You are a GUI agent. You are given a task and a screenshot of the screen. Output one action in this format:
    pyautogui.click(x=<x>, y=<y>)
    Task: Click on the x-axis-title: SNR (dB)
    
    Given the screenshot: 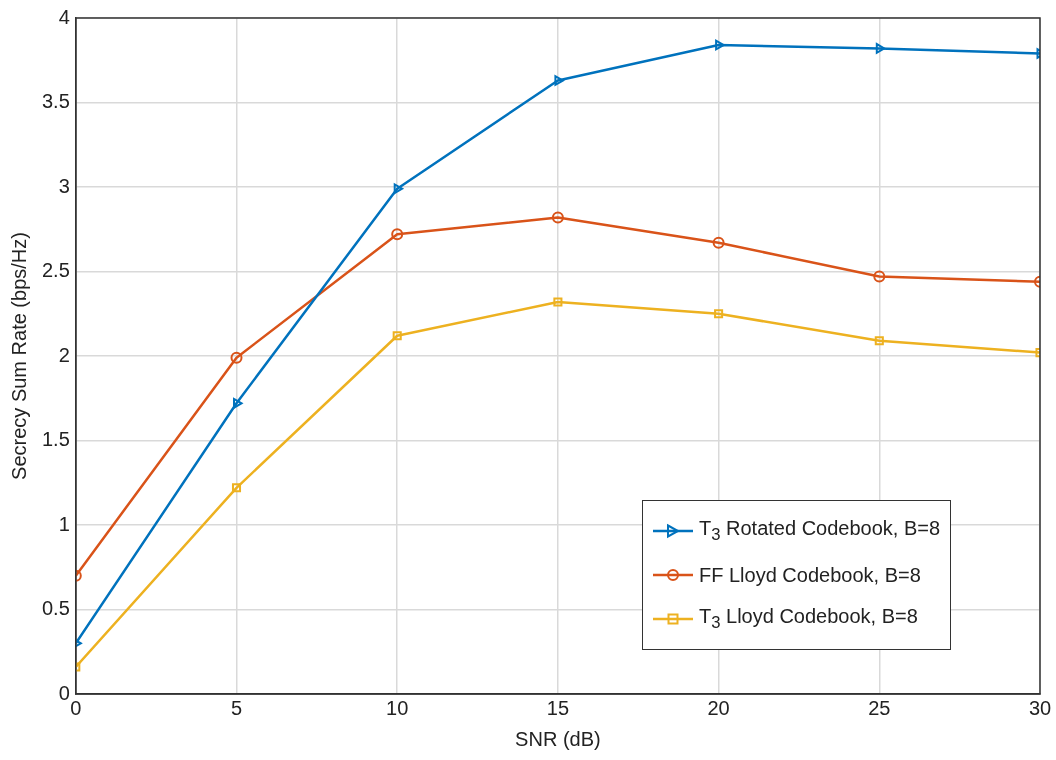 What is the action you would take?
    pyautogui.click(x=558, y=738)
    